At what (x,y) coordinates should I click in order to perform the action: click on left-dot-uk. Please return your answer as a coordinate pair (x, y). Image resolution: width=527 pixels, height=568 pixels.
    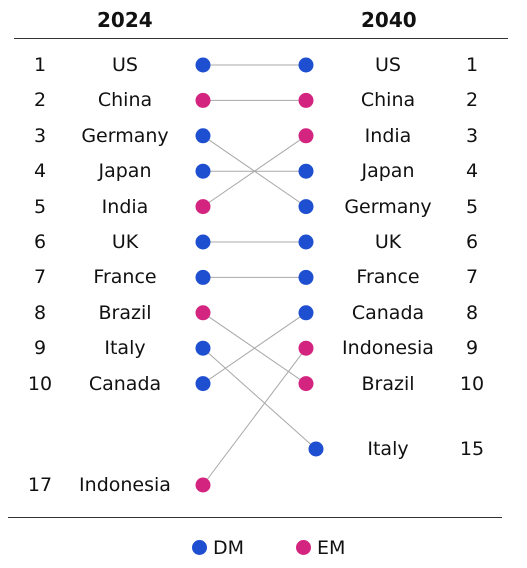
    Looking at the image, I should click on (203, 242).